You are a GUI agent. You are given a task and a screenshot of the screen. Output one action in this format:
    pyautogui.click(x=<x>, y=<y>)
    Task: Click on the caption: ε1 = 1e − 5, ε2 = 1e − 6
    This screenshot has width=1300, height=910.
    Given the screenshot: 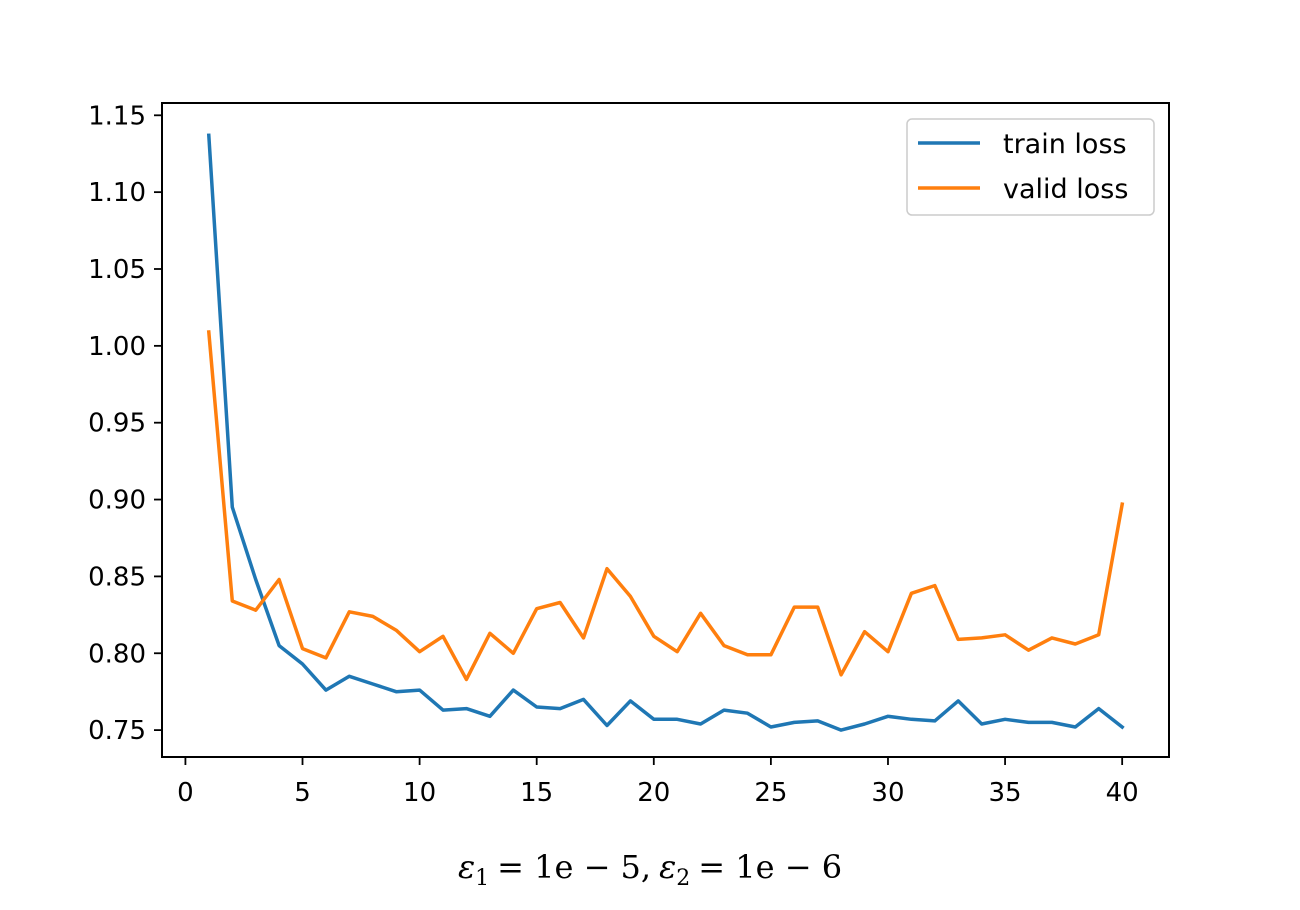 What is the action you would take?
    pyautogui.click(x=650, y=869)
    